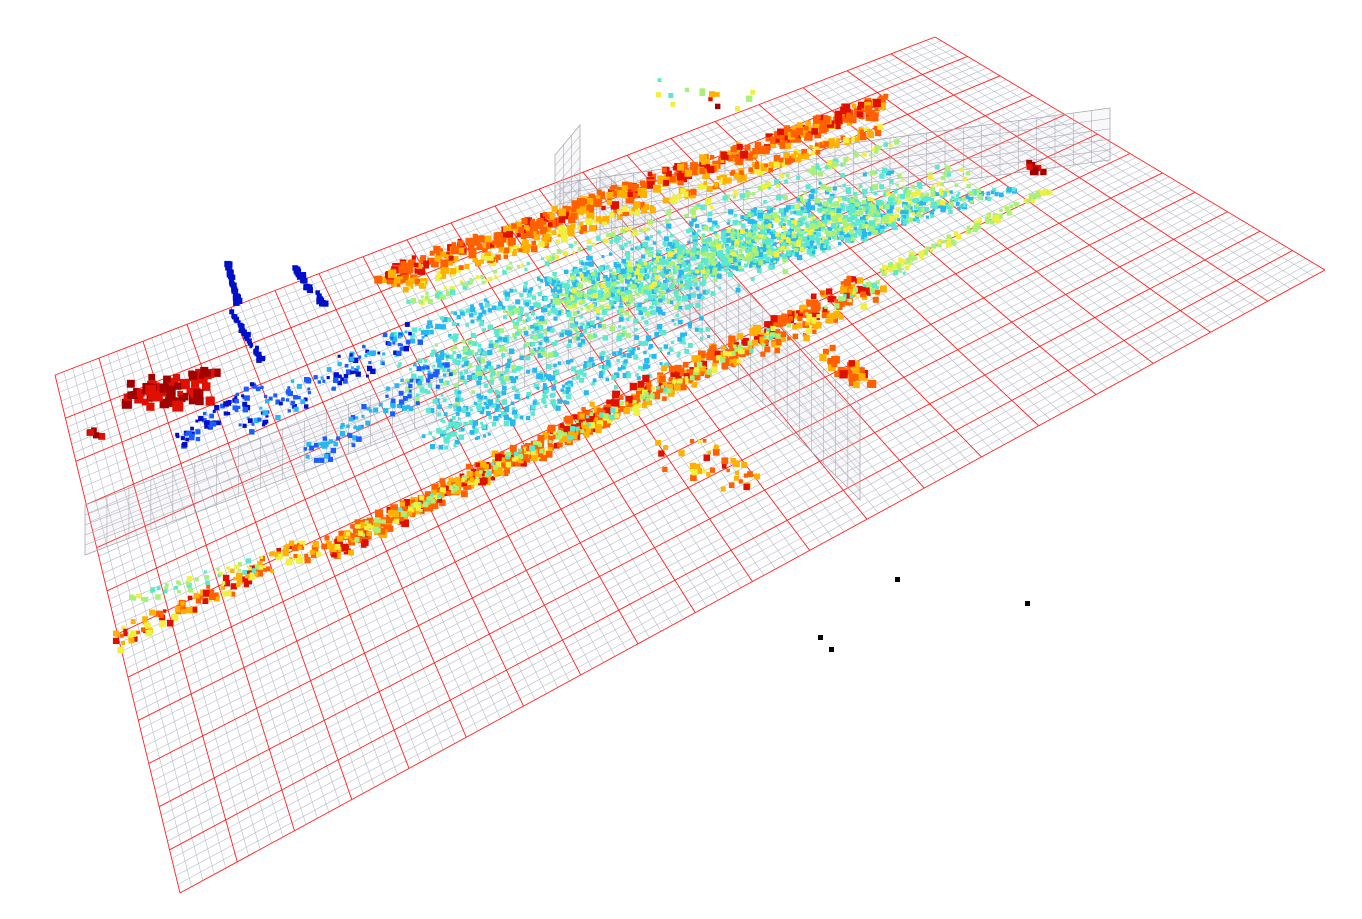 Image resolution: width=1362 pixels, height=919 pixels. Describe the element at coordinates (332, 378) in the screenshot. I see `point-cluster` at that location.